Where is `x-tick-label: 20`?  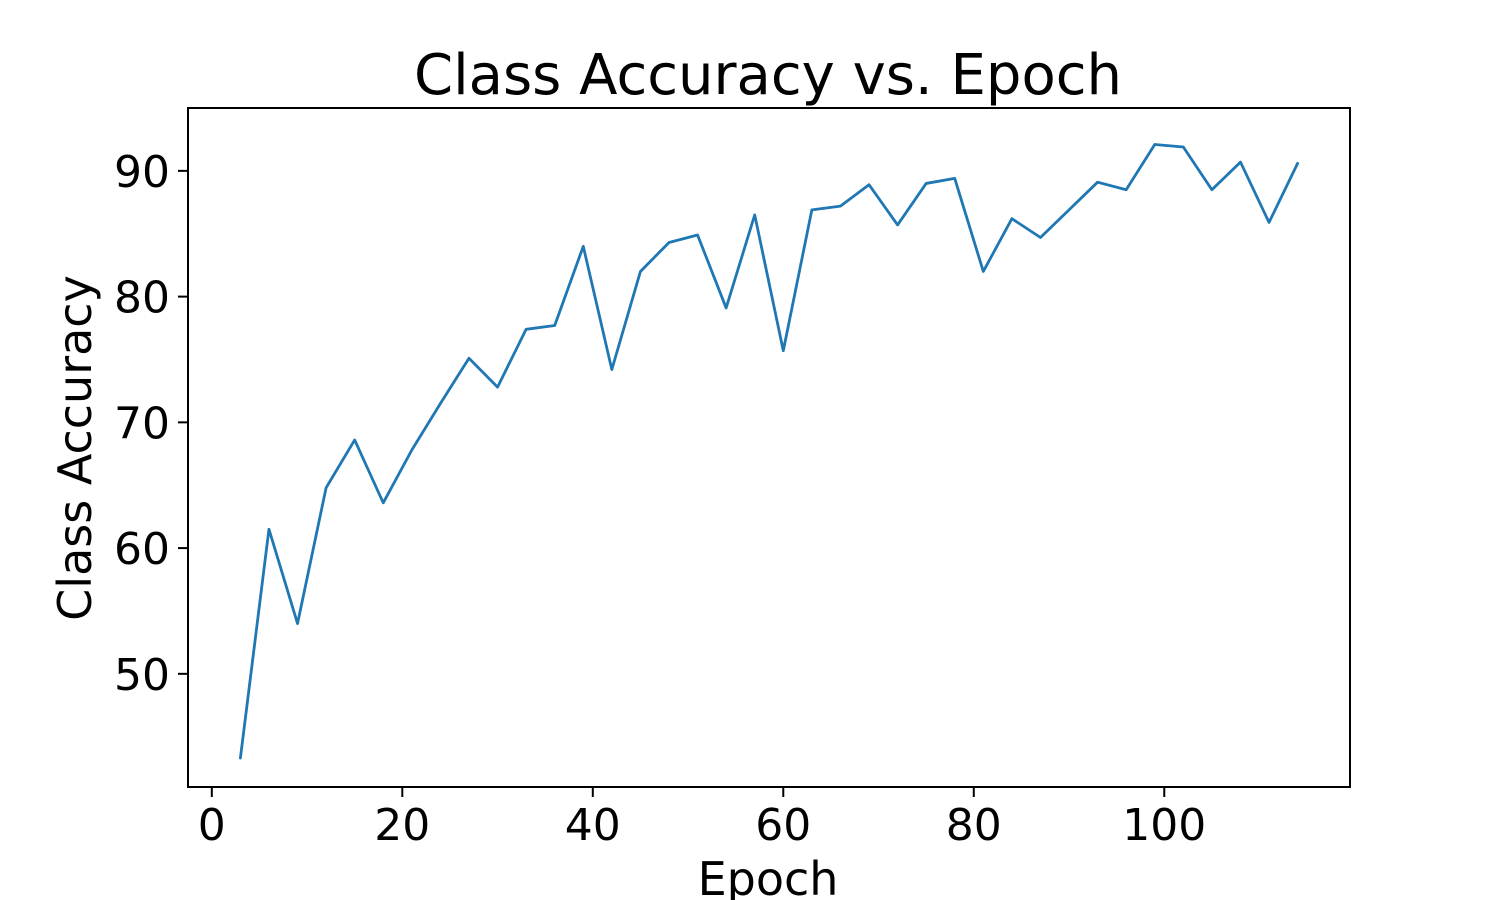
x-tick-label: 20 is located at coordinates (402, 825).